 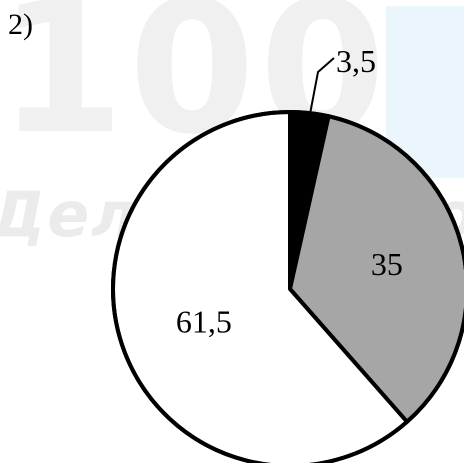 What do you see at coordinates (20, 24) in the screenshot?
I see `figure-label: 2)` at bounding box center [20, 24].